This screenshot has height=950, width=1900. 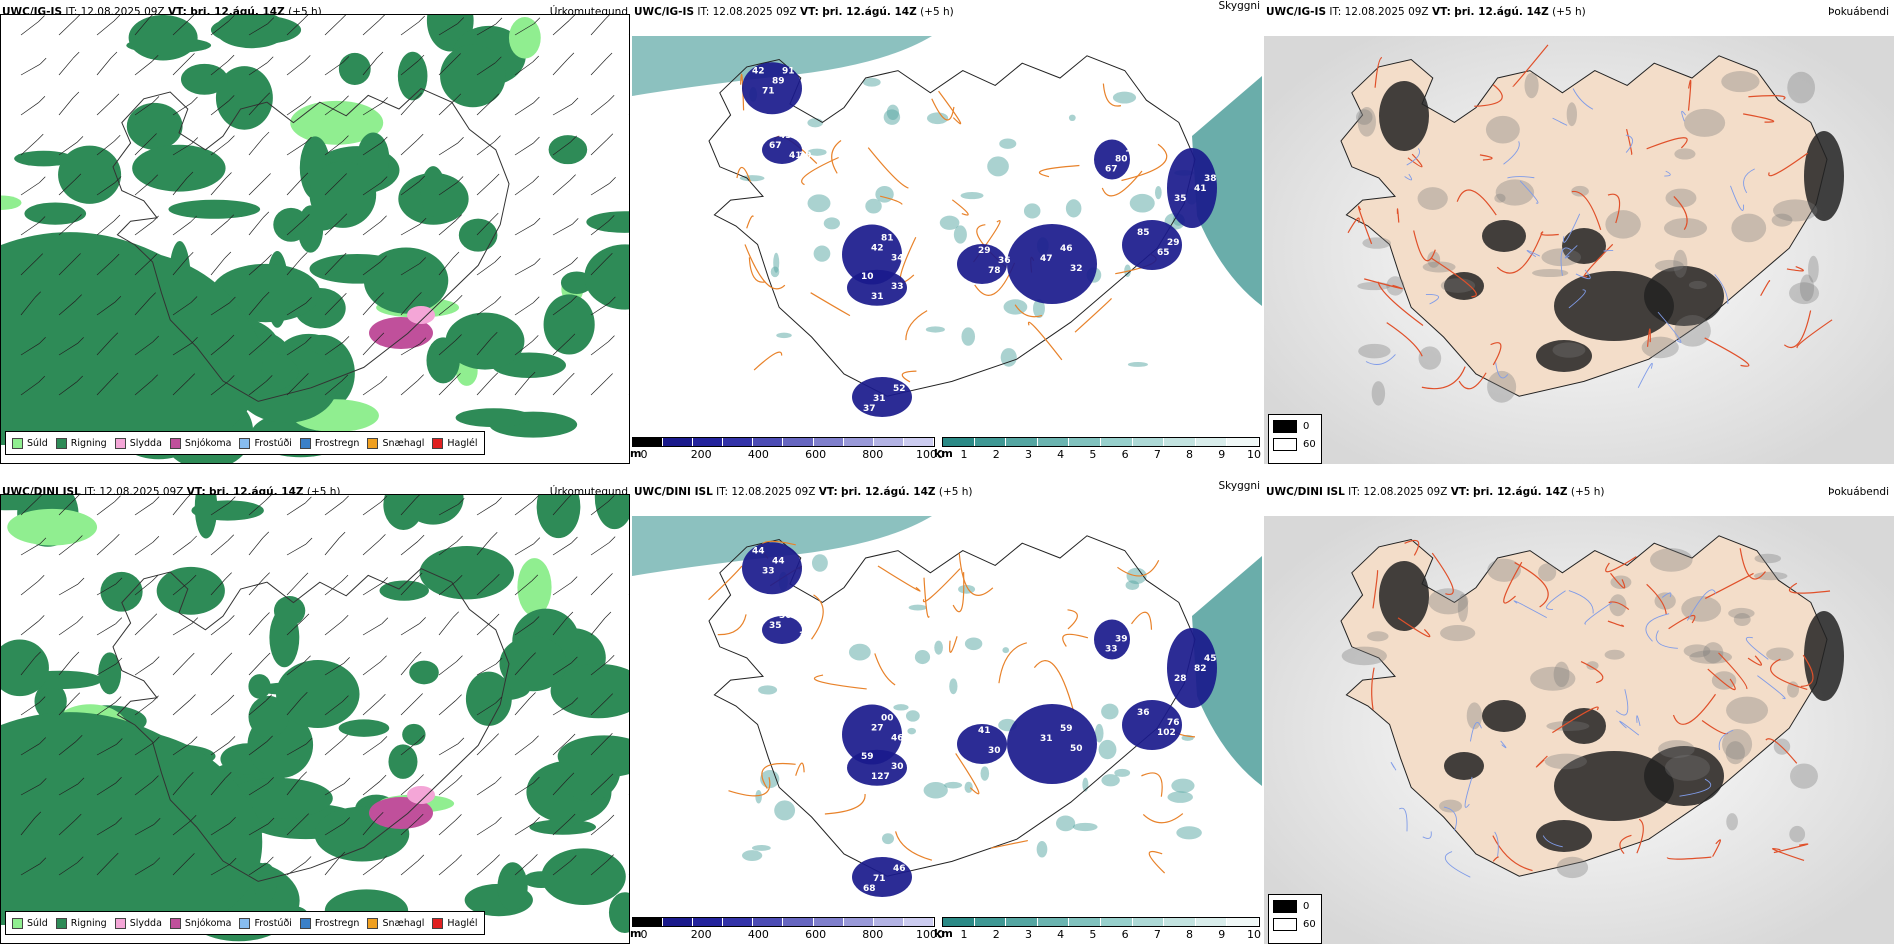 I want to click on visibility-tick-label: 10, so click(x=1254, y=454).